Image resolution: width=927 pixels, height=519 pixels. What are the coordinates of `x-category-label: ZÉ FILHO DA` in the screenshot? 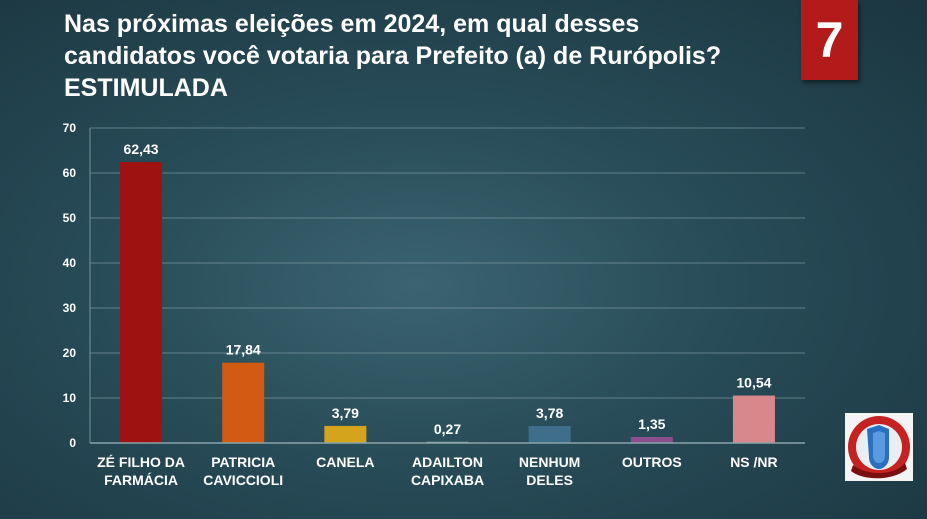 It's located at (141, 462).